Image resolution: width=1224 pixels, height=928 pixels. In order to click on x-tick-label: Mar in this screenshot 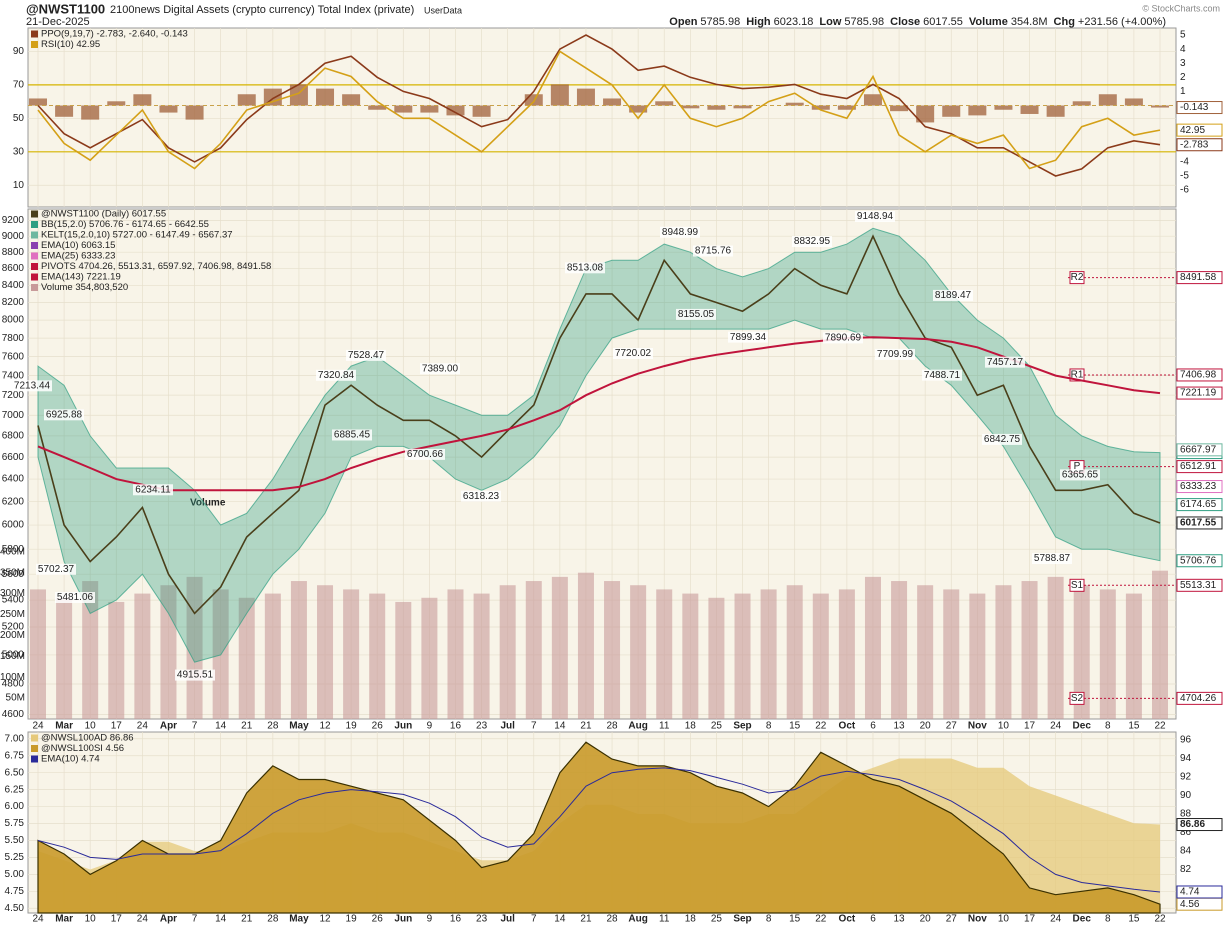, I will do `click(64, 919)`.